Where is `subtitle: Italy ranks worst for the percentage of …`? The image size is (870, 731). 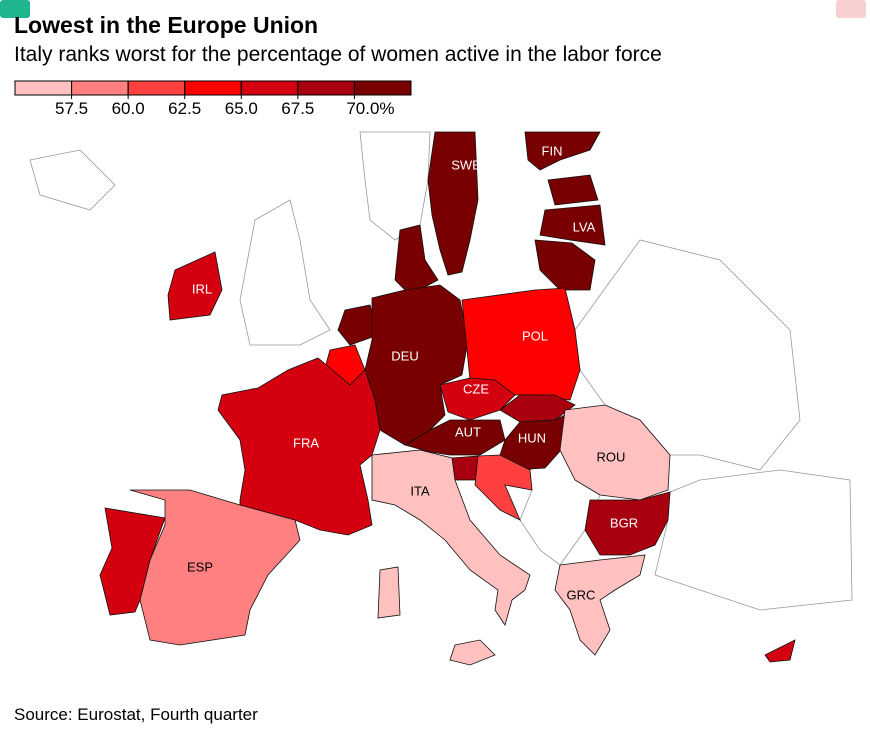 subtitle: Italy ranks worst for the percentage of … is located at coordinates (338, 54).